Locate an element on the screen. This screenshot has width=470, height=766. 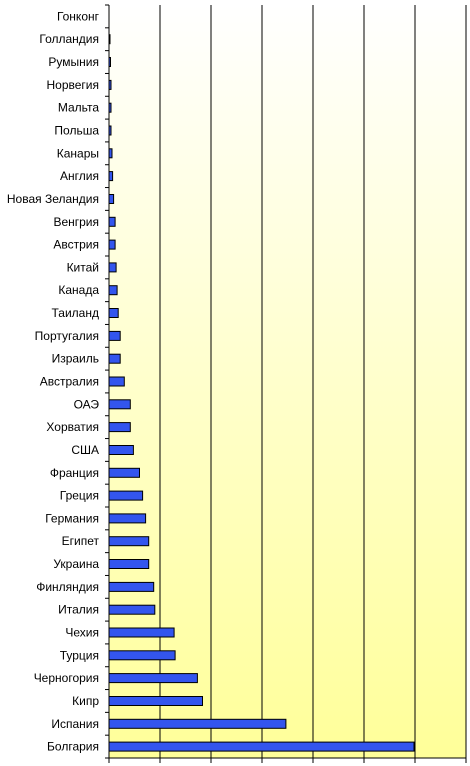
category-label-26: Италия is located at coordinates (78, 610).